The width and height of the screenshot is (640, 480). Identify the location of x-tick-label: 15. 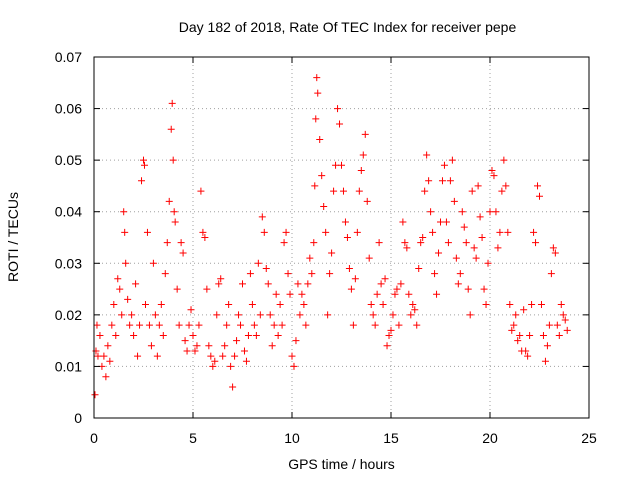
(391, 438).